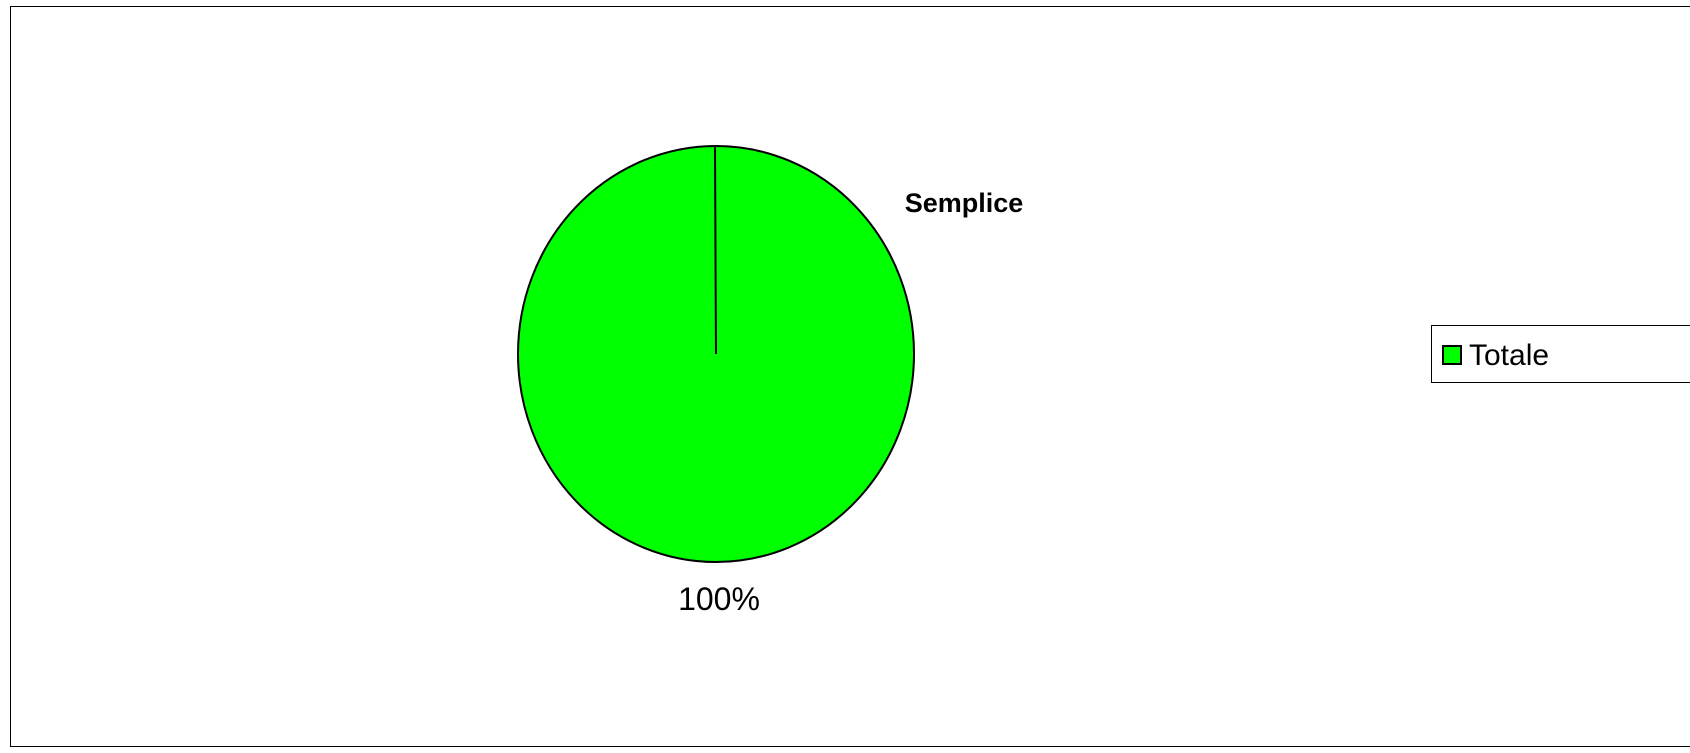 The image size is (1690, 753). What do you see at coordinates (715, 250) in the screenshot?
I see `slice-seam` at bounding box center [715, 250].